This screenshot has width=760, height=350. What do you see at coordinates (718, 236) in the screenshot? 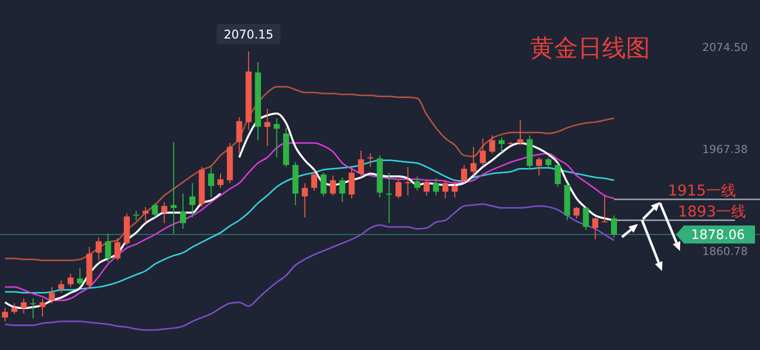
I see `ref-line-label: 1878.06` at bounding box center [718, 236].